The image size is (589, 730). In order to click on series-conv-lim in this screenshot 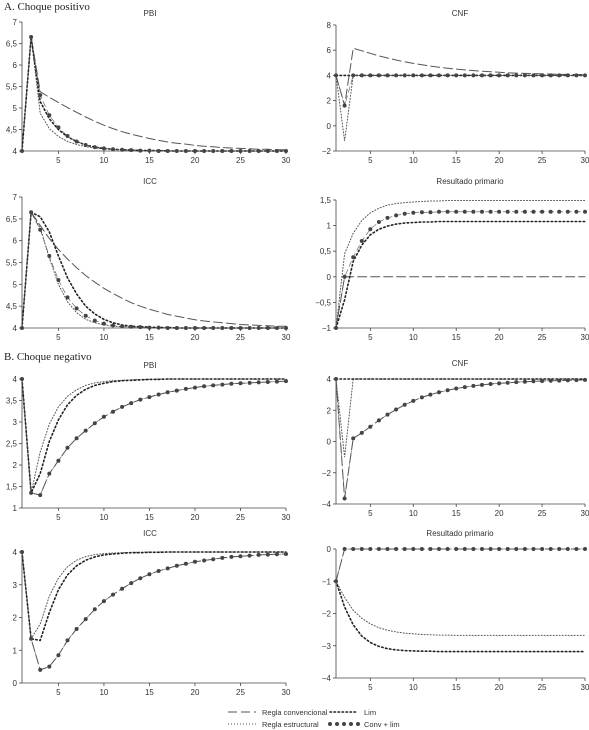, I will do `click(460, 90)`.